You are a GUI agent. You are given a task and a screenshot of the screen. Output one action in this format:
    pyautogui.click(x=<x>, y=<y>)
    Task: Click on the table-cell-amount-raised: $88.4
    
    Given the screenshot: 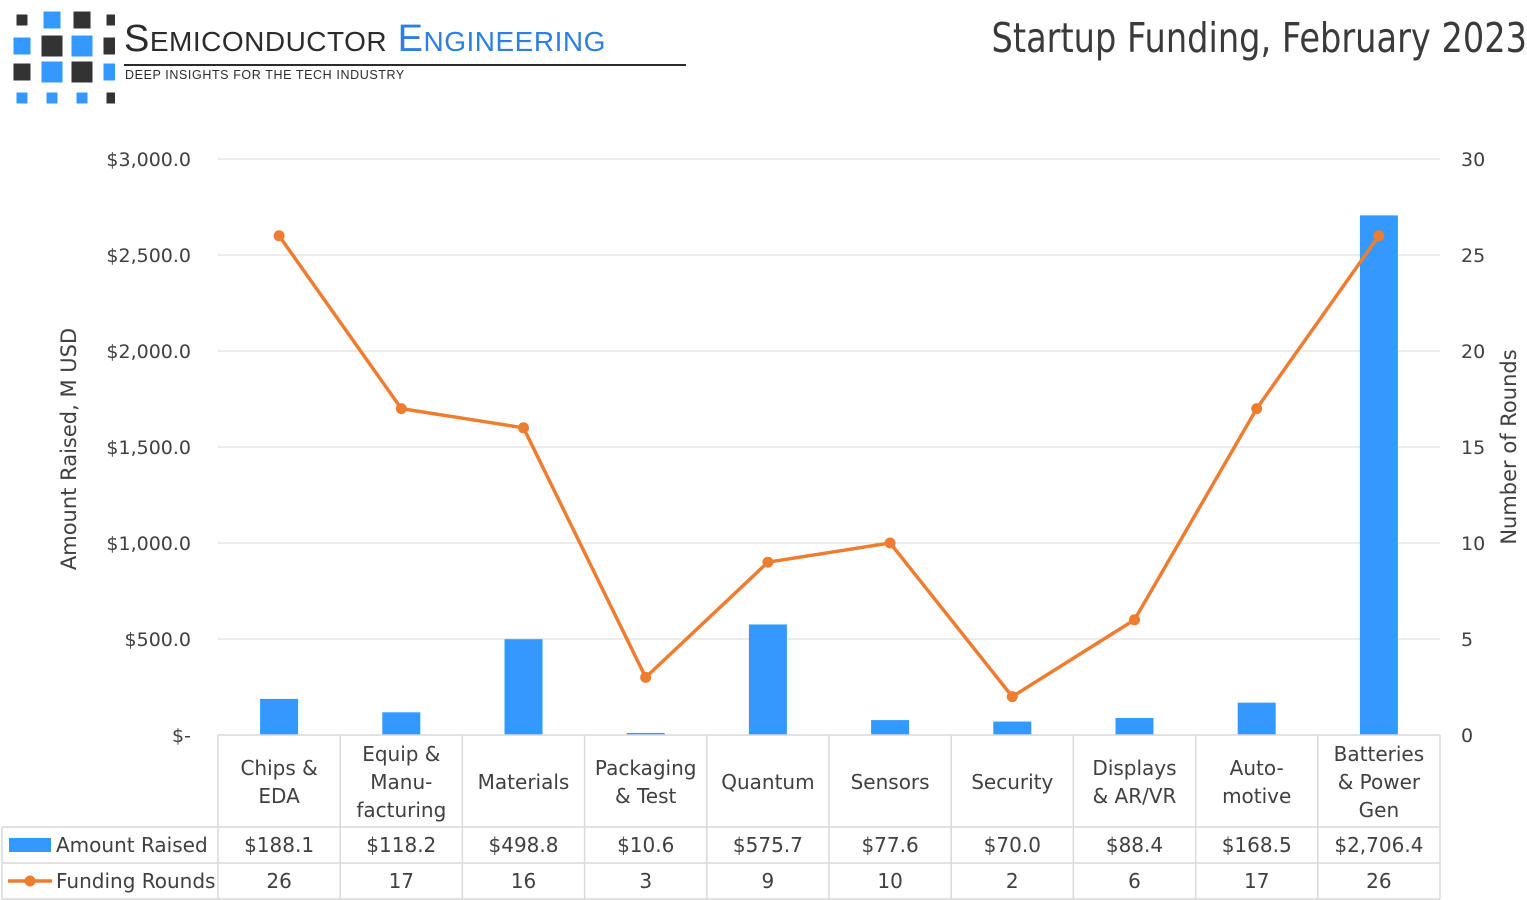 What is the action you would take?
    pyautogui.click(x=1134, y=845)
    